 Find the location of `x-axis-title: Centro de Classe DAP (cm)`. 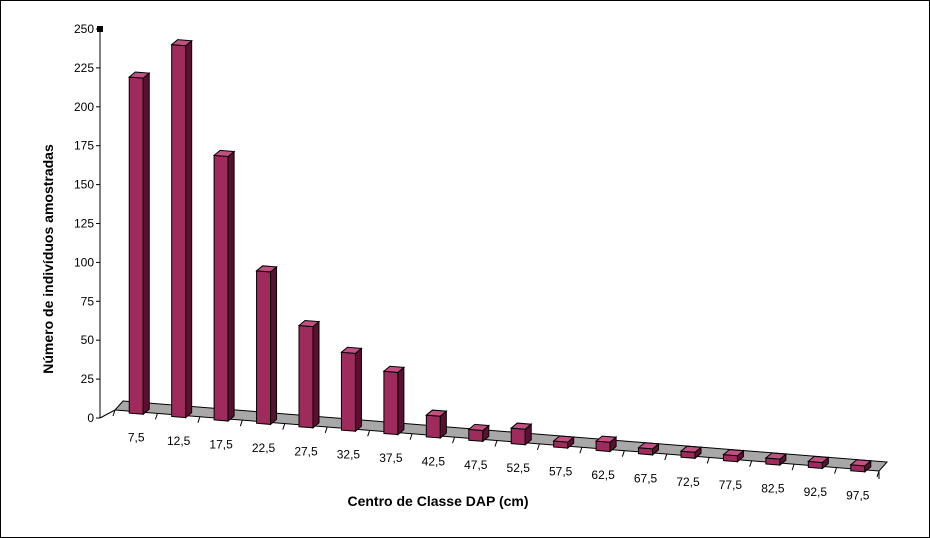

x-axis-title: Centro de Classe DAP (cm) is located at coordinates (437, 501).